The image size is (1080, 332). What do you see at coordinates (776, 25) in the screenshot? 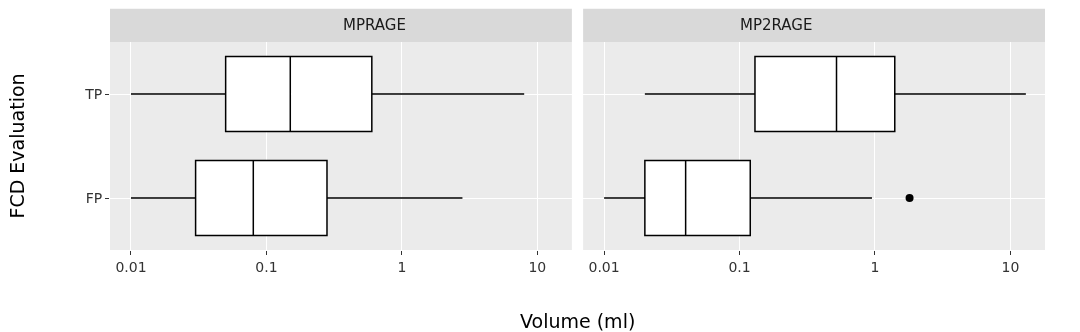
I see `chart-title: MP2RAGE` at bounding box center [776, 25].